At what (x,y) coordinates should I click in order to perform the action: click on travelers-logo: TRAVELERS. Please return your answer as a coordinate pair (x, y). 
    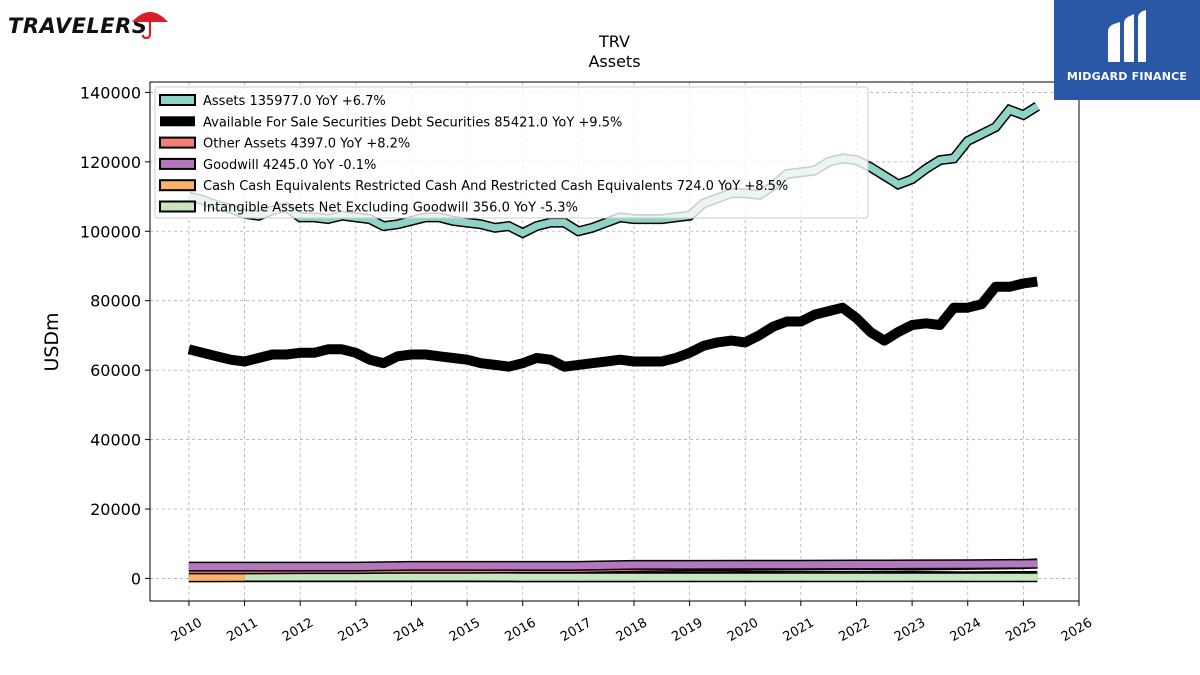
    Looking at the image, I should click on (77, 26).